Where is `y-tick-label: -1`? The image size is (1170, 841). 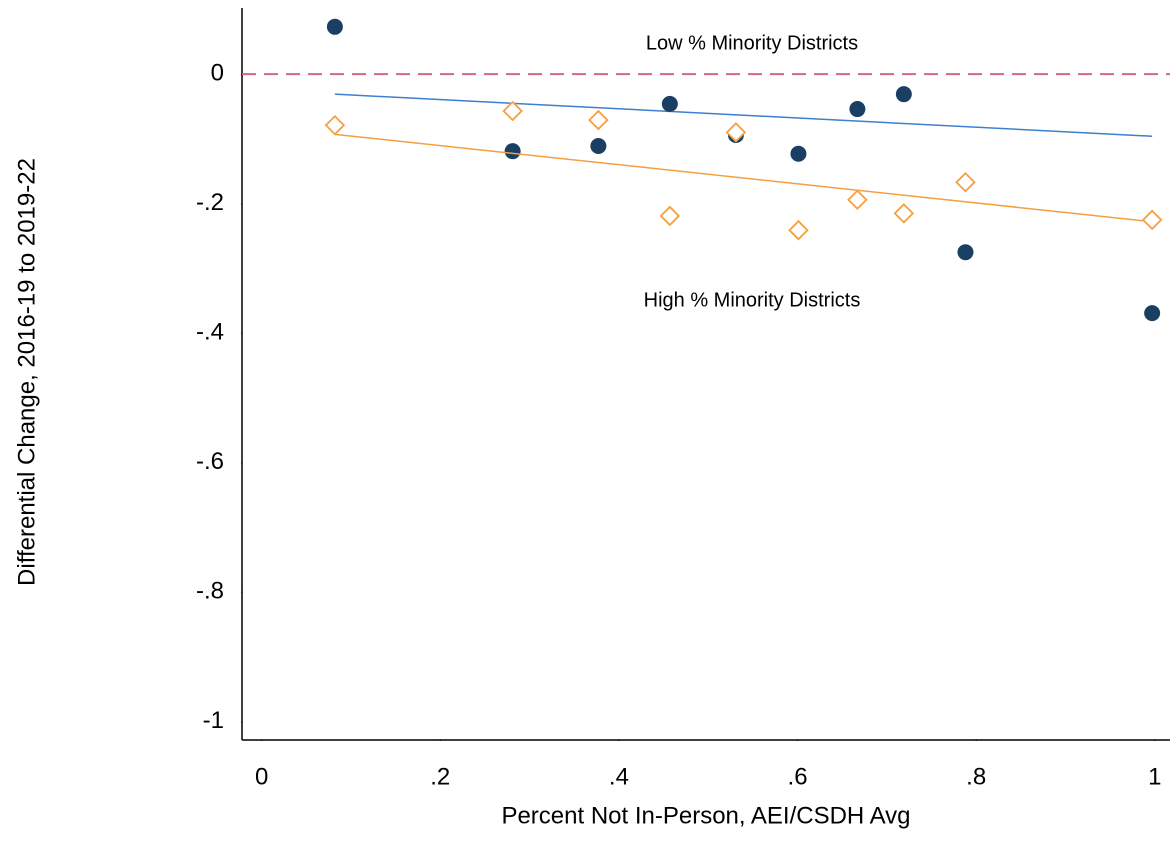 y-tick-label: -1 is located at coordinates (213, 720).